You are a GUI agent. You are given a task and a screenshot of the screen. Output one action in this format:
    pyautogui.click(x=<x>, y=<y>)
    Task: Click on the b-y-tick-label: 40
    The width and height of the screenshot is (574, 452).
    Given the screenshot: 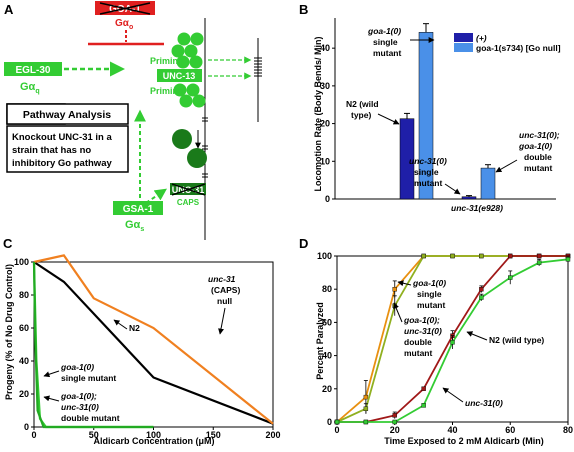 What is the action you would take?
    pyautogui.click(x=325, y=48)
    